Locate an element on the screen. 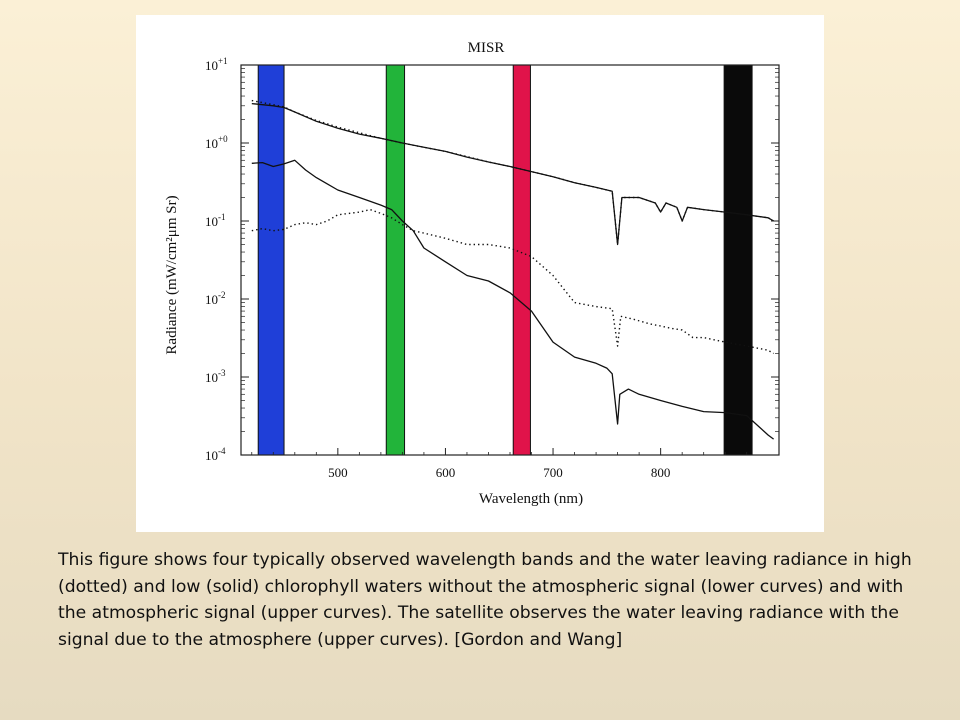 The height and width of the screenshot is (720, 960). radiance-curve-4-dotted is located at coordinates (512, 281).